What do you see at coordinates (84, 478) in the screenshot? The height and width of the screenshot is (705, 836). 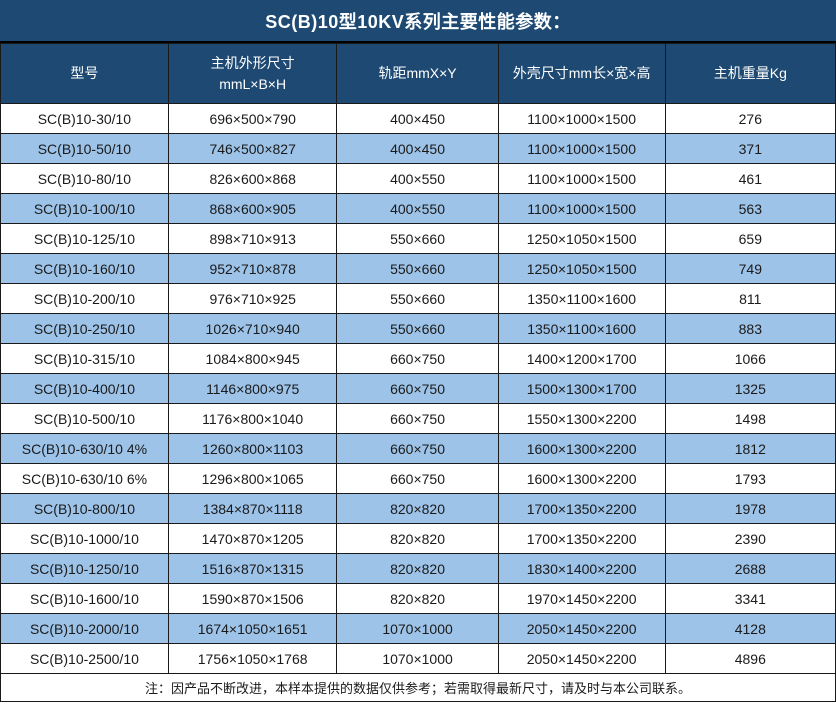 I see `table-cell: SC(B)10-630/10 6%` at bounding box center [84, 478].